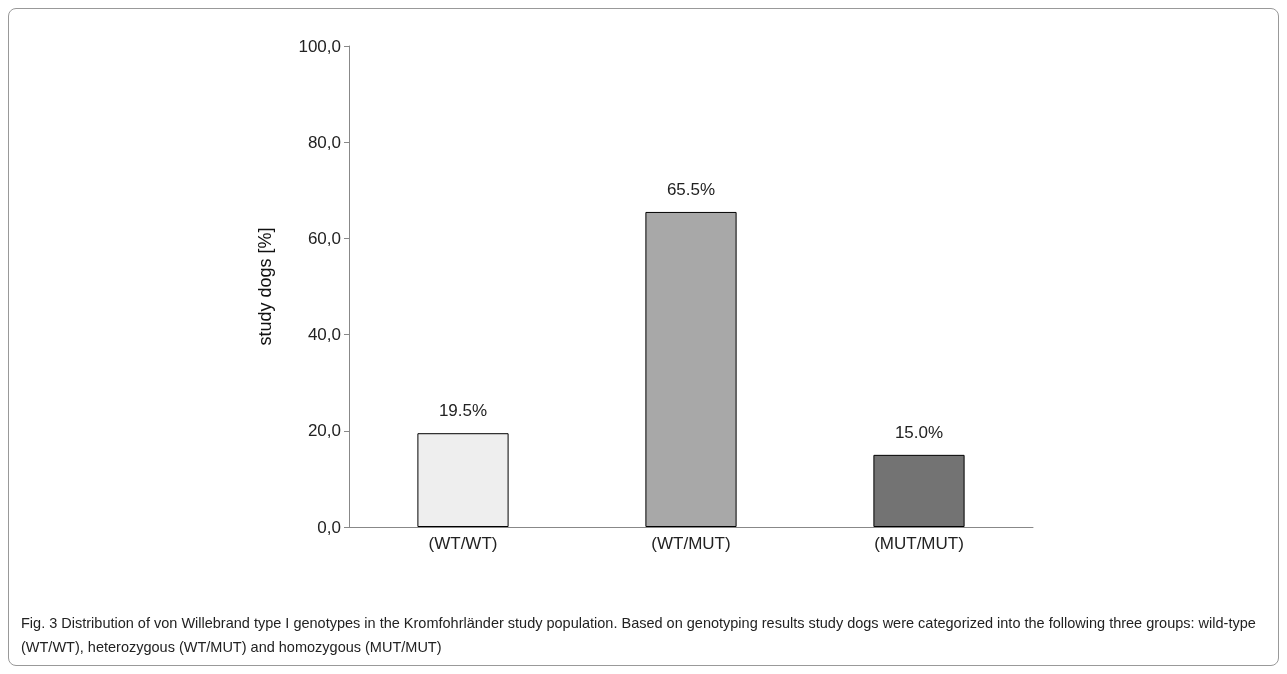 The image size is (1287, 674). I want to click on y-tick-label: 80,0, so click(324, 142).